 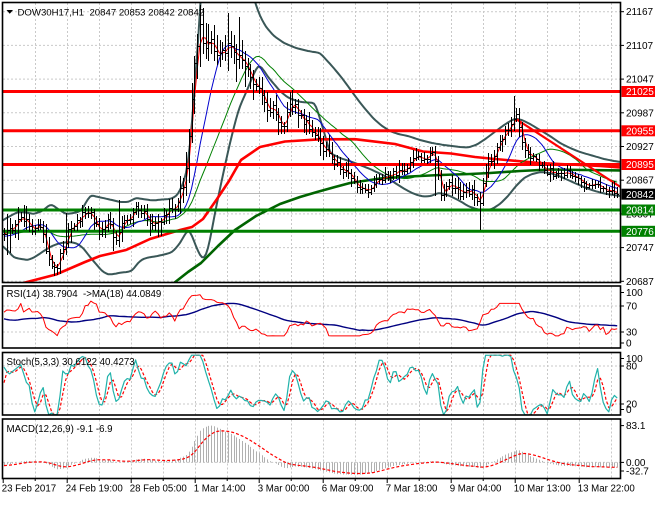 What do you see at coordinates (632, 333) in the screenshot?
I see `svg-text: 30` at bounding box center [632, 333].